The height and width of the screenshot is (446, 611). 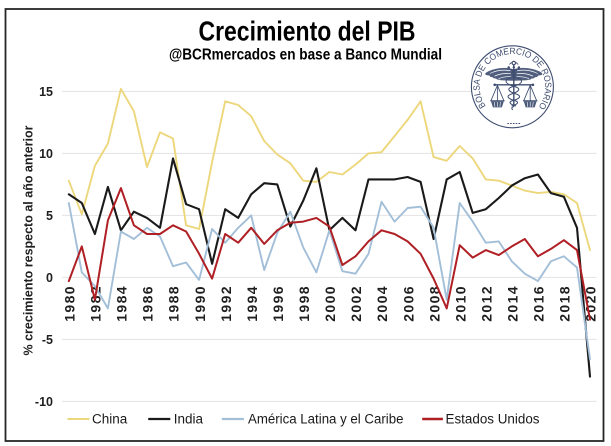 I want to click on svg-text: 2008, so click(x=434, y=303).